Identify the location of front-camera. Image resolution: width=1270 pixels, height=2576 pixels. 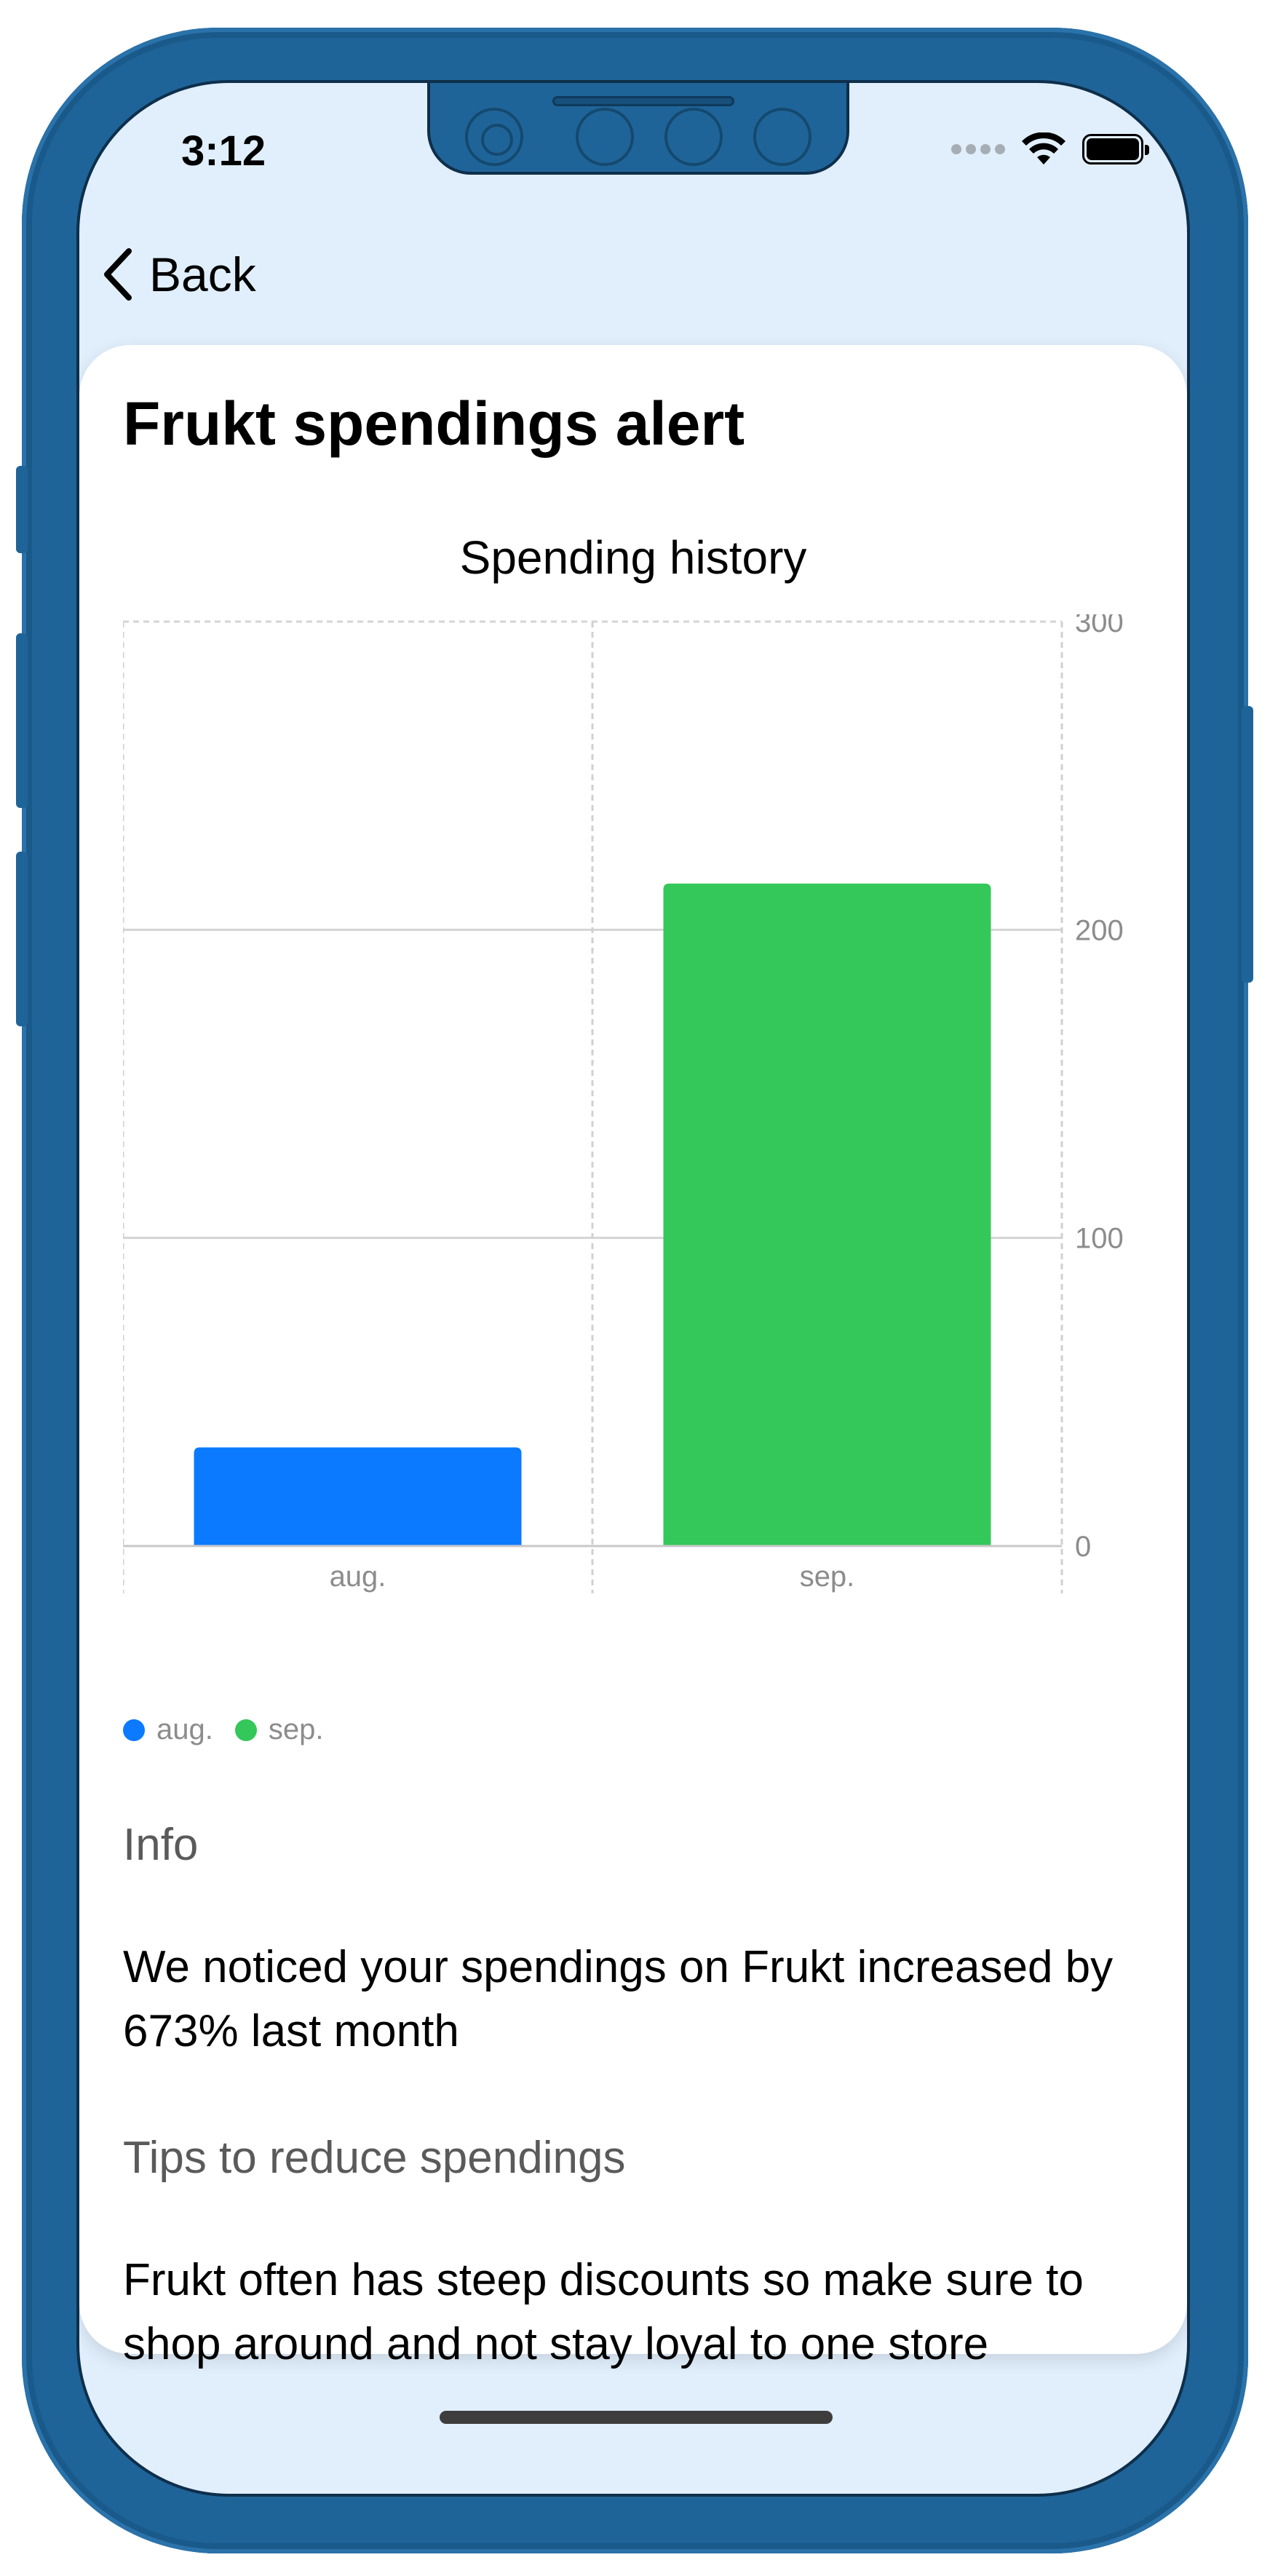
(494, 137).